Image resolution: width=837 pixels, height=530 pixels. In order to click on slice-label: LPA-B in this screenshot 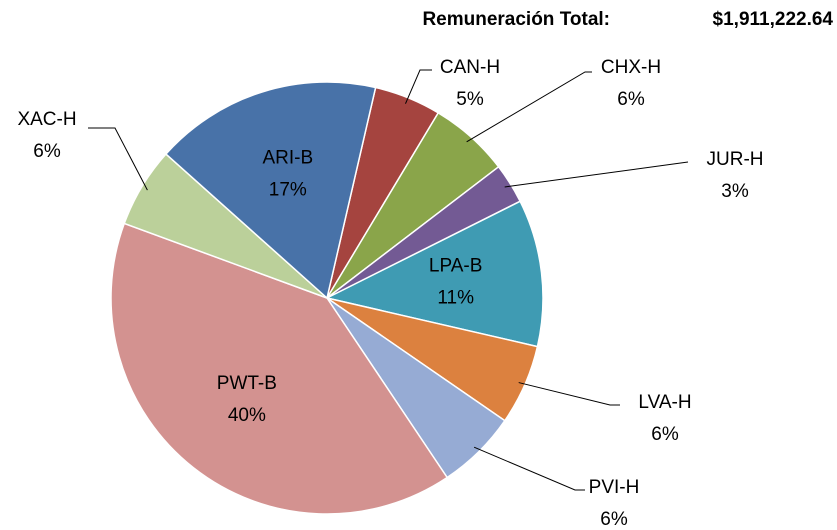, I will do `click(456, 266)`.